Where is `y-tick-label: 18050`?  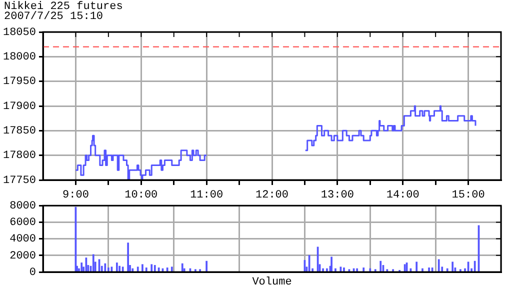
y-tick-label: 18050 is located at coordinates (19, 32).